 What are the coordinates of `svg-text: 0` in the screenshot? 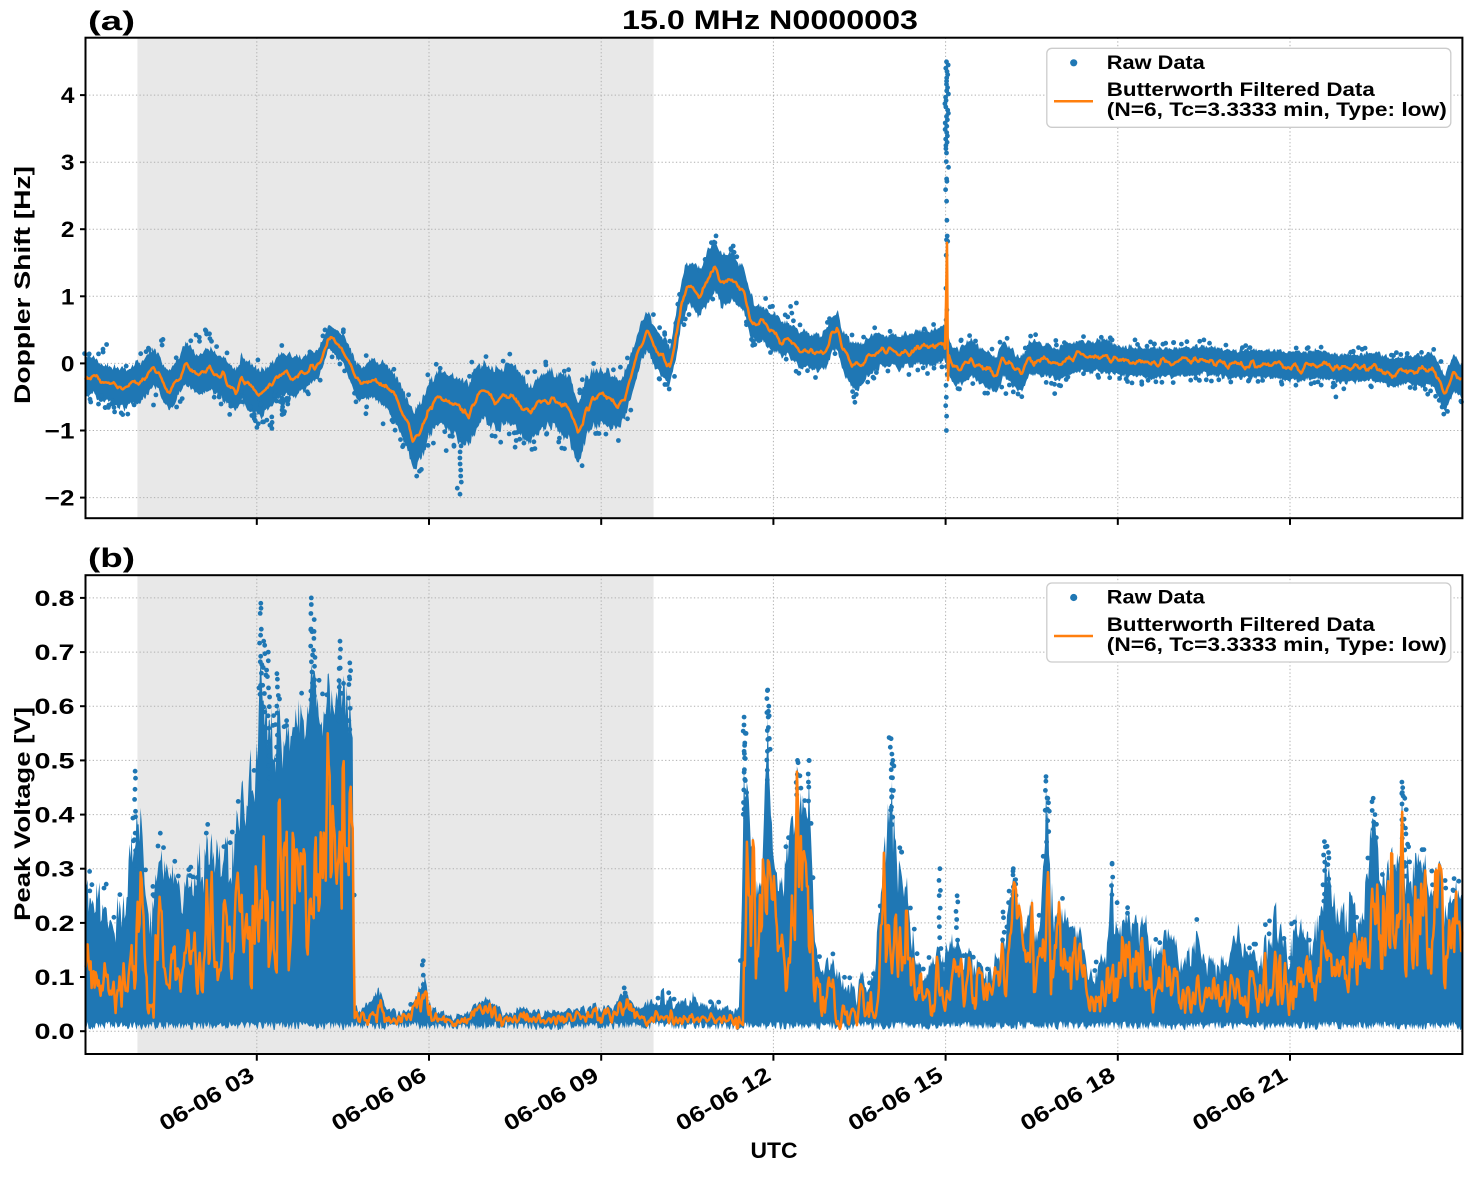 It's located at (68, 363).